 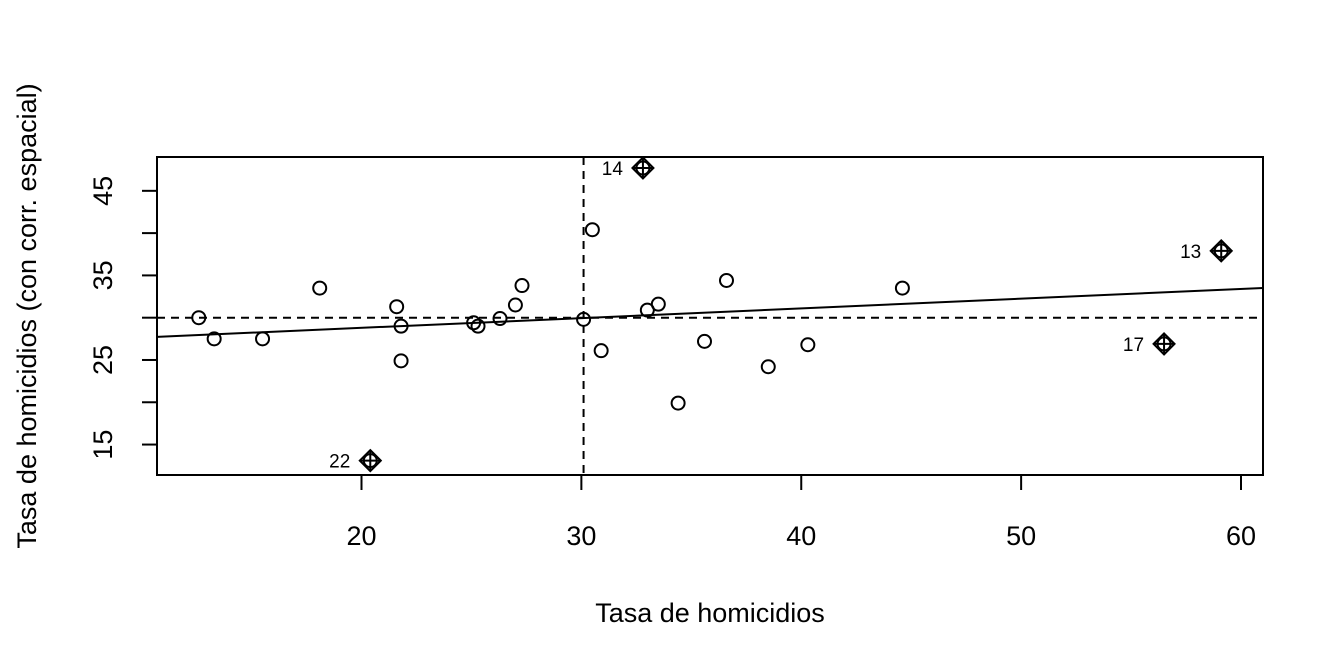 What do you see at coordinates (103, 360) in the screenshot?
I see `y-tick-label: 25` at bounding box center [103, 360].